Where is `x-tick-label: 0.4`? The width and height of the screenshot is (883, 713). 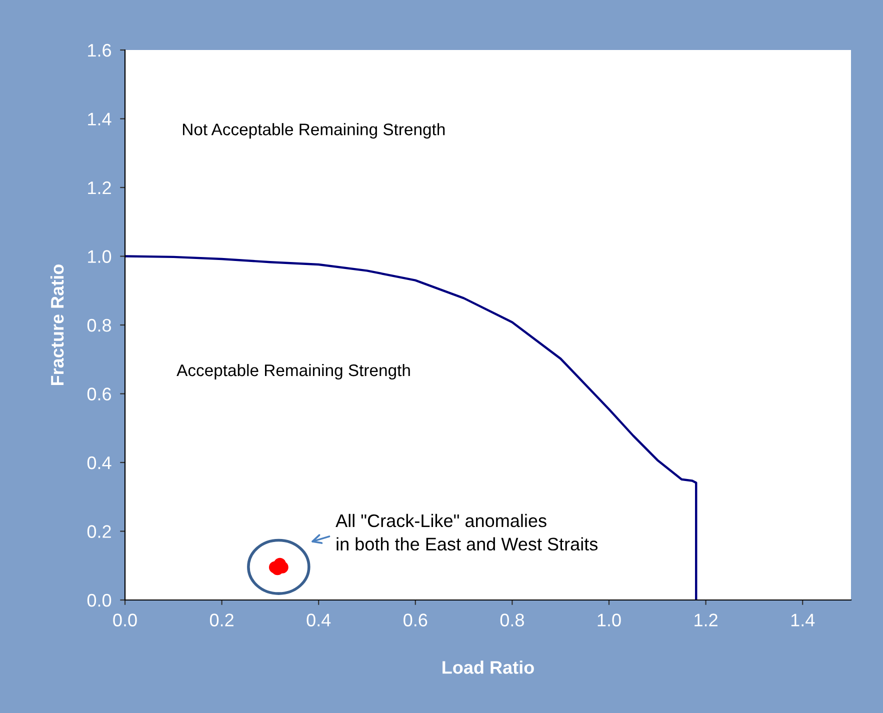
x-tick-label: 0.4 is located at coordinates (318, 620).